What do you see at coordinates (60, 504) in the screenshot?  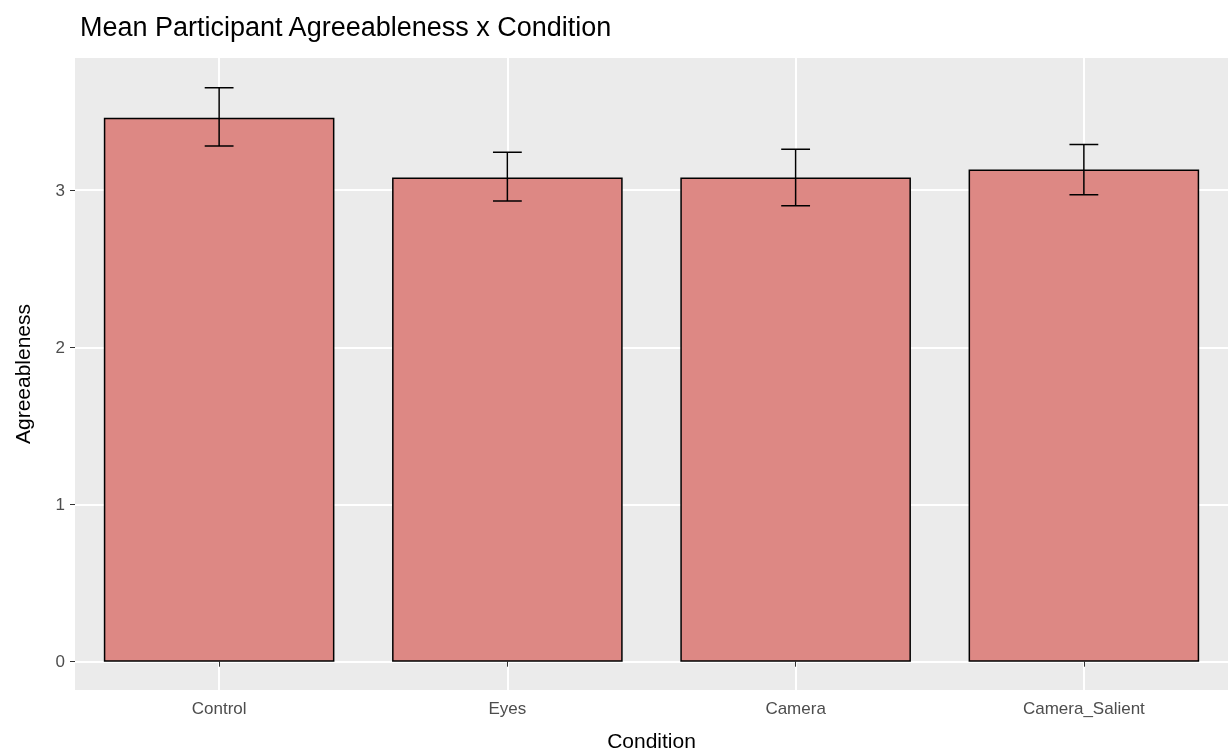 I see `y-tick-label: 1` at bounding box center [60, 504].